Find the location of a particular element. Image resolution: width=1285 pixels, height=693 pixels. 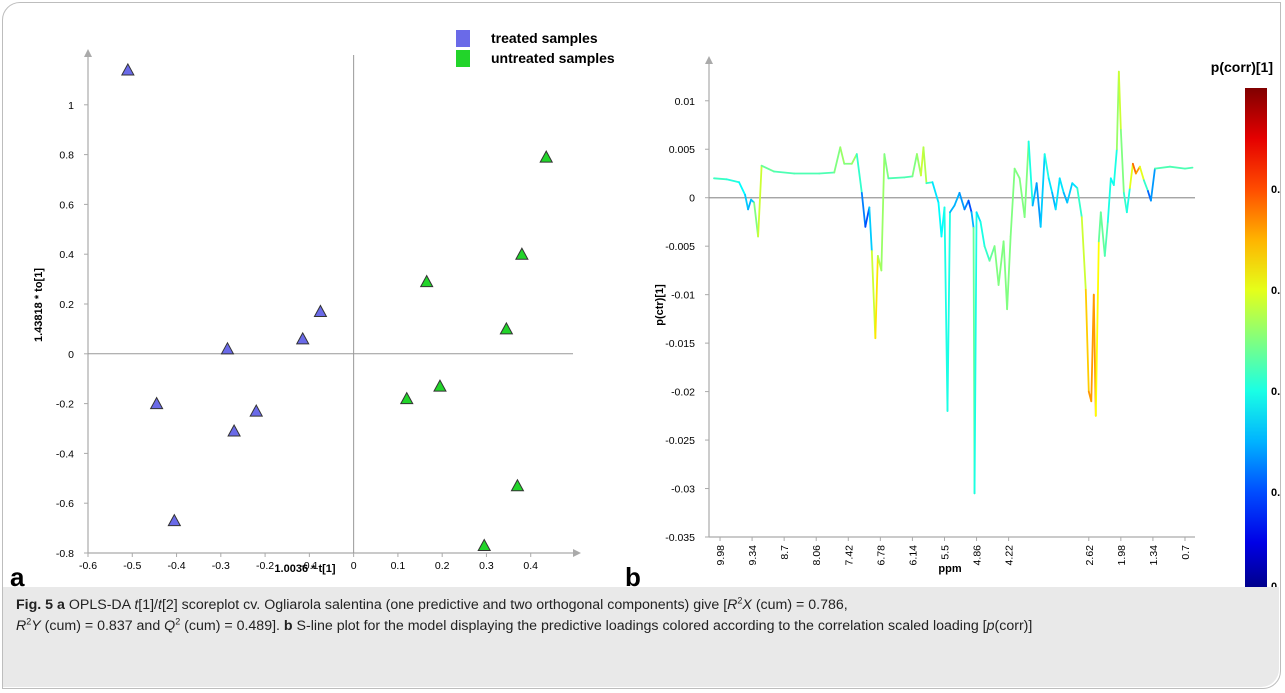

x-tick-label: -0.2 is located at coordinates (265, 566).